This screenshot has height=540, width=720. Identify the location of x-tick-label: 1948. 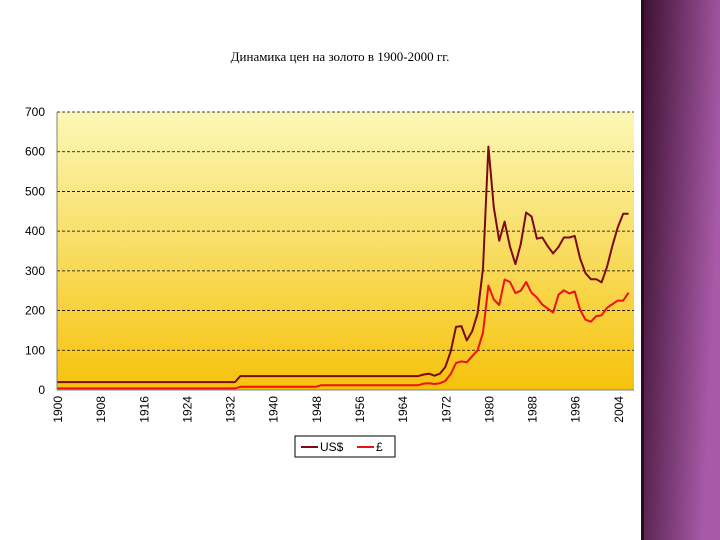
(317, 409).